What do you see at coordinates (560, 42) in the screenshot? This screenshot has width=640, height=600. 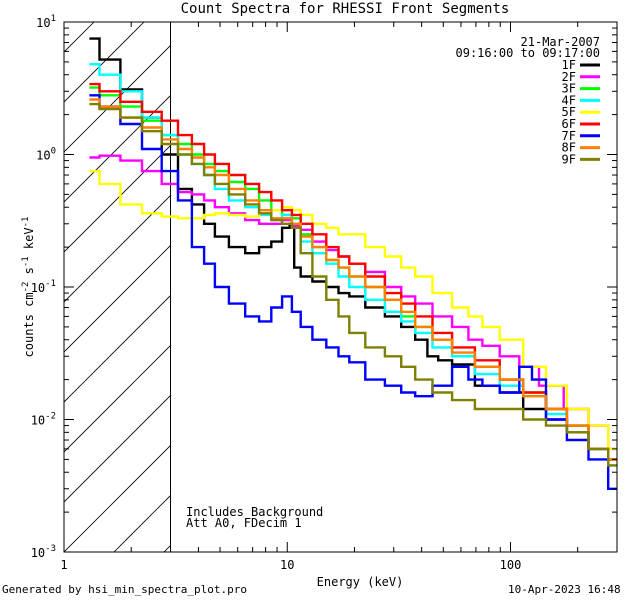 I see `chart-date: 21-Mar-2007` at bounding box center [560, 42].